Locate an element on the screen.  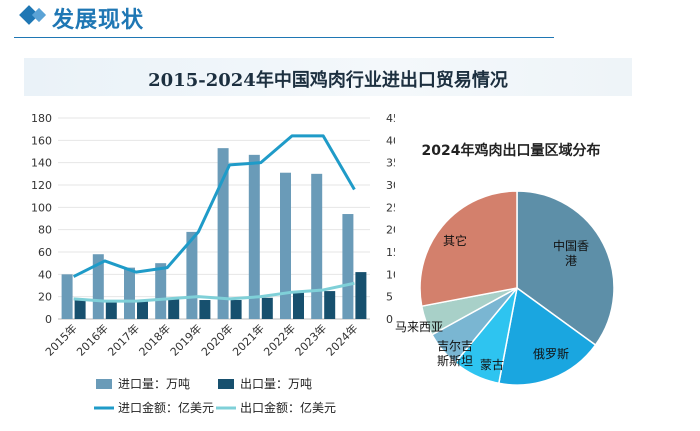
x-tick-label: 2020年 is located at coordinates (216, 339).